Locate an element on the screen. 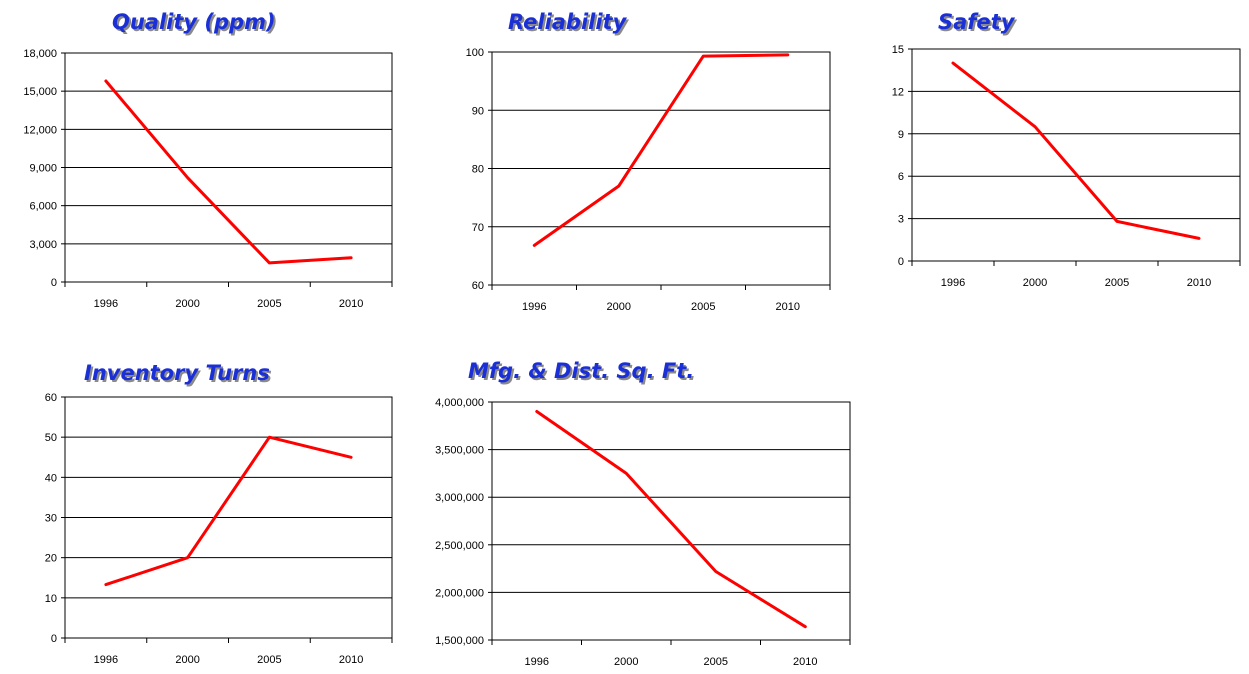  chart-title-shadow: Quality (ppm) is located at coordinates (196, 24).